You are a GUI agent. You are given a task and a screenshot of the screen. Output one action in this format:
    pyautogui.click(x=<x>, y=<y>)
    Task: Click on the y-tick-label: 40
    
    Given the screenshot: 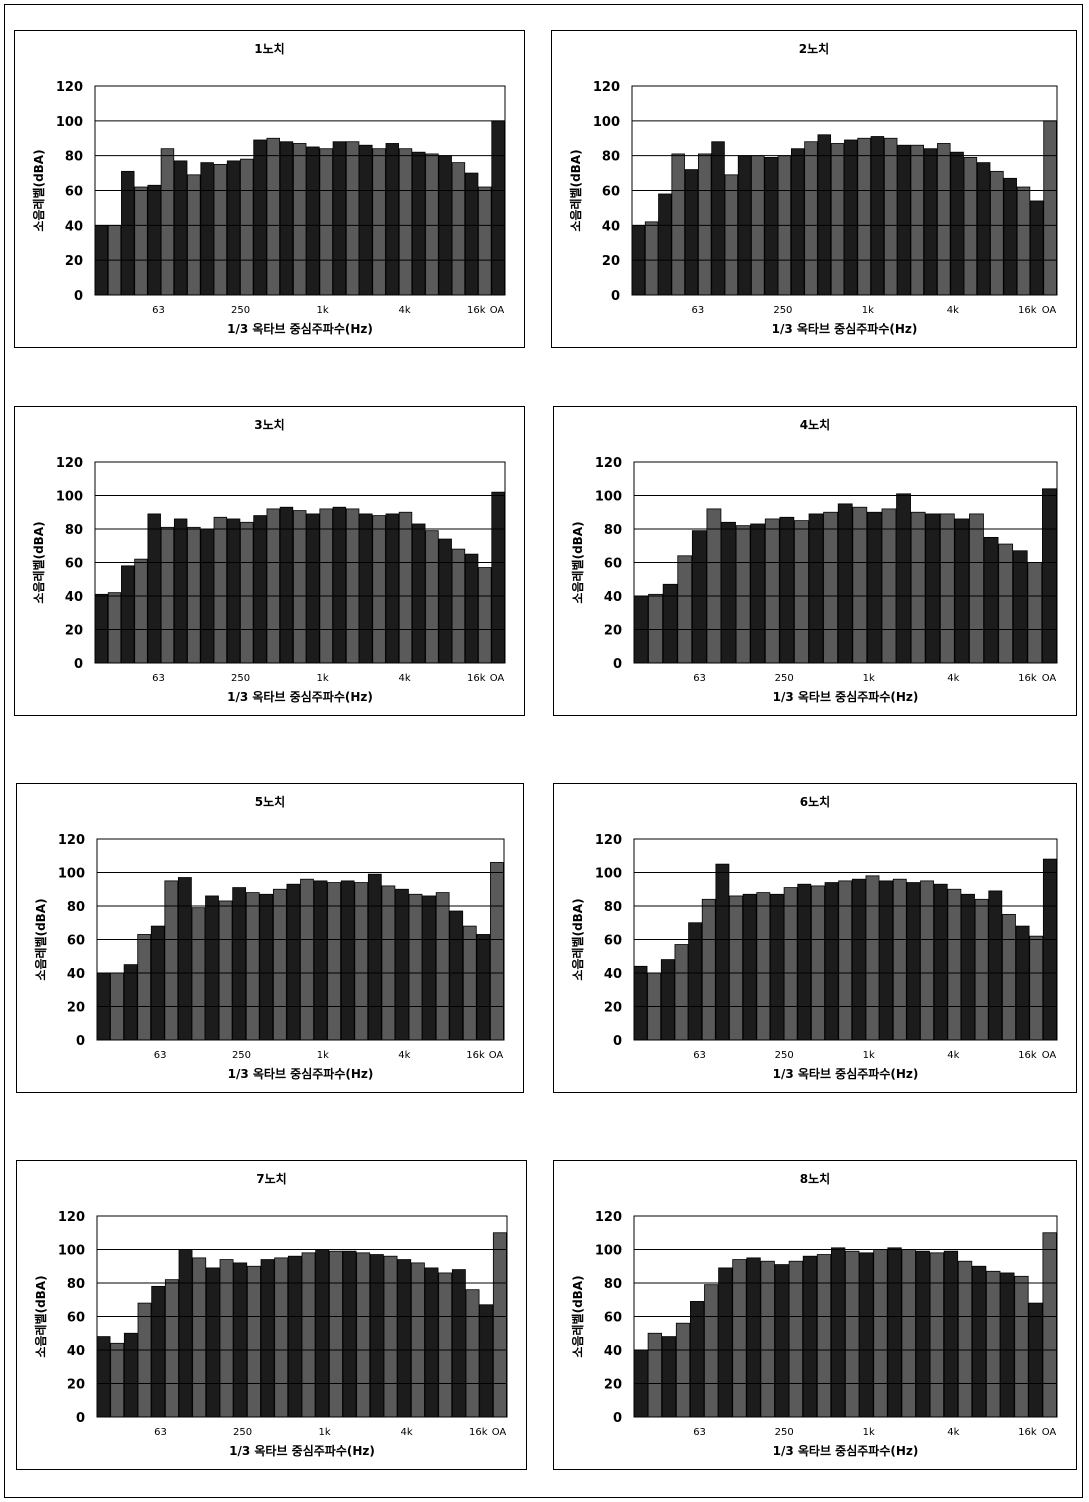 What is the action you would take?
    pyautogui.click(x=74, y=597)
    